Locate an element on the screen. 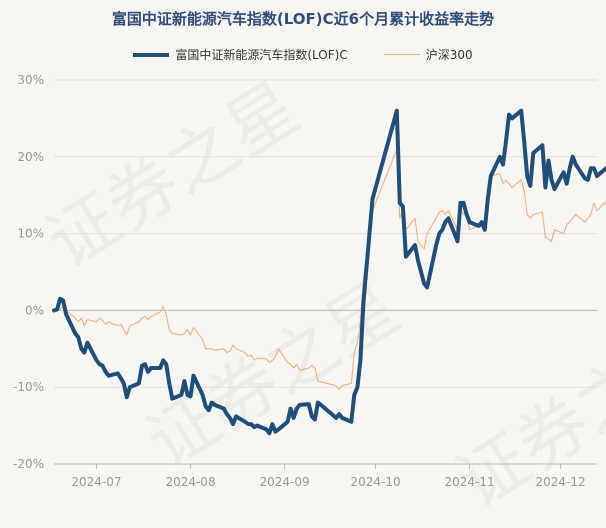 The height and width of the screenshot is (528, 606). legend-swatch-index is located at coordinates (401, 54).